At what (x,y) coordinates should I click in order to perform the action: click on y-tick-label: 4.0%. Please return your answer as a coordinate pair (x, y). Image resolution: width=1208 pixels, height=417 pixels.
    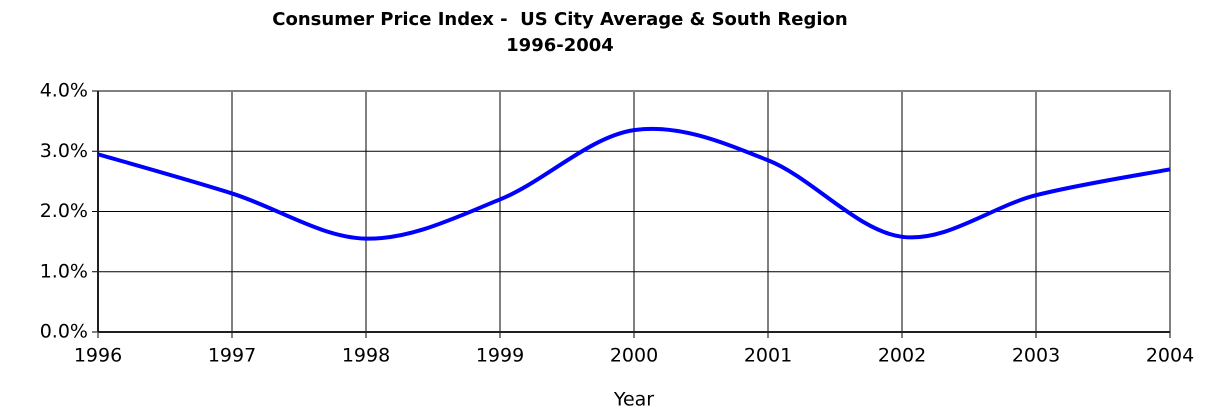
    Looking at the image, I should click on (64, 91).